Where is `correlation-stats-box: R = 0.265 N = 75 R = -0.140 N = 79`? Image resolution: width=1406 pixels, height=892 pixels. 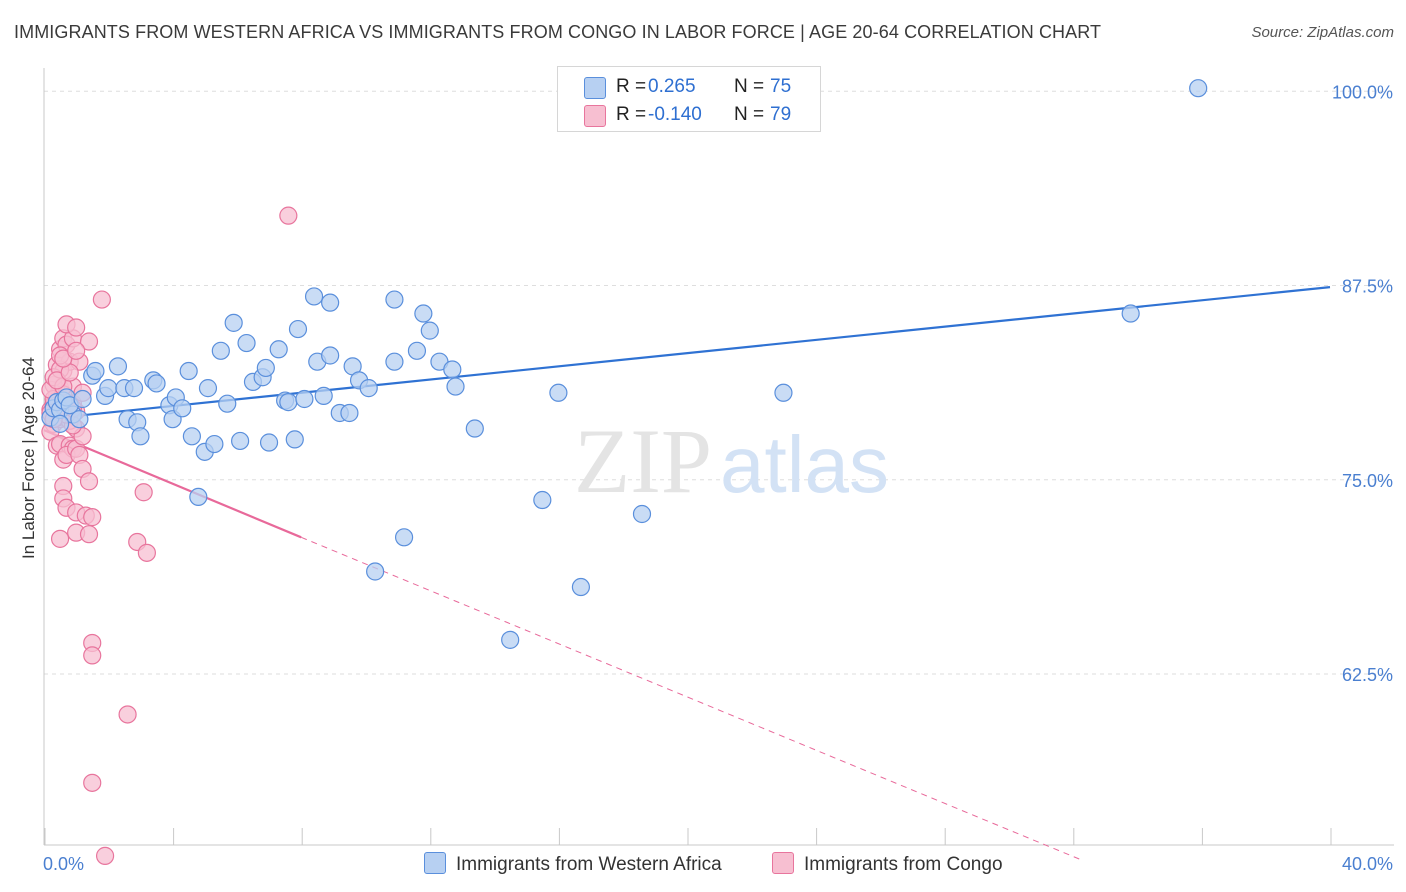
correlation-stats-box: R = 0.265 N = 75 R = -0.140 N = 79 is located at coordinates (689, 99).